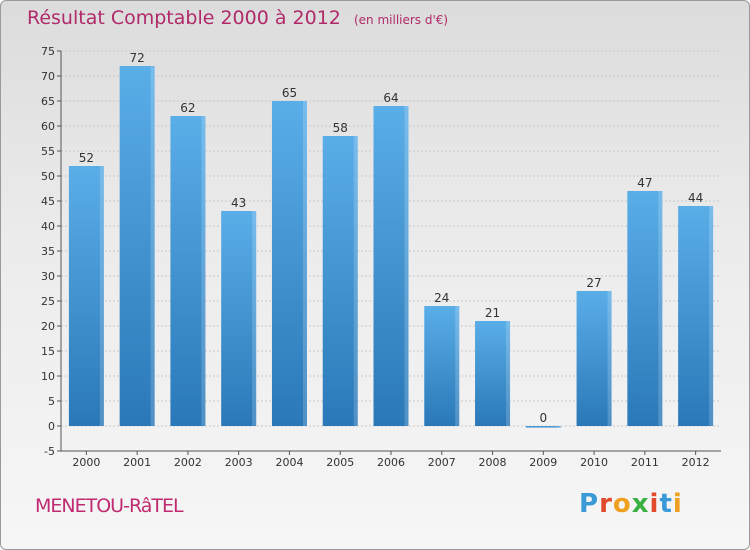  I want to click on chart-title: Résultat Comptable 2000 à 2012, so click(184, 18).